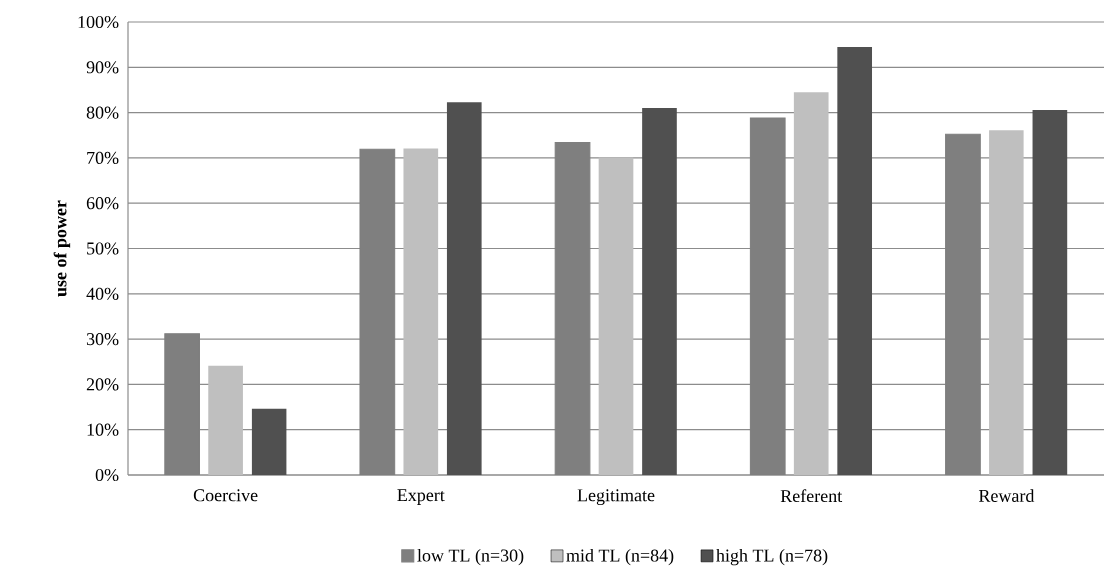  Describe the element at coordinates (470, 557) in the screenshot. I see `legend-label: low TL (n=30)` at that location.